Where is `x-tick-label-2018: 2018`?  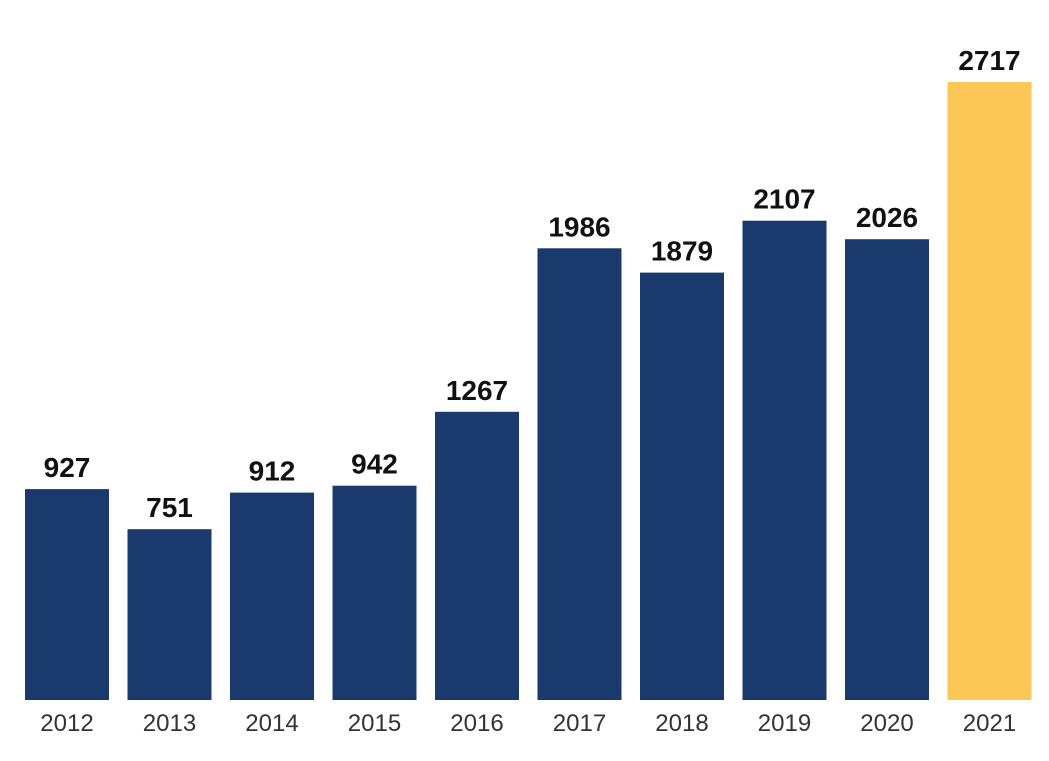 x-tick-label-2018: 2018 is located at coordinates (681, 723).